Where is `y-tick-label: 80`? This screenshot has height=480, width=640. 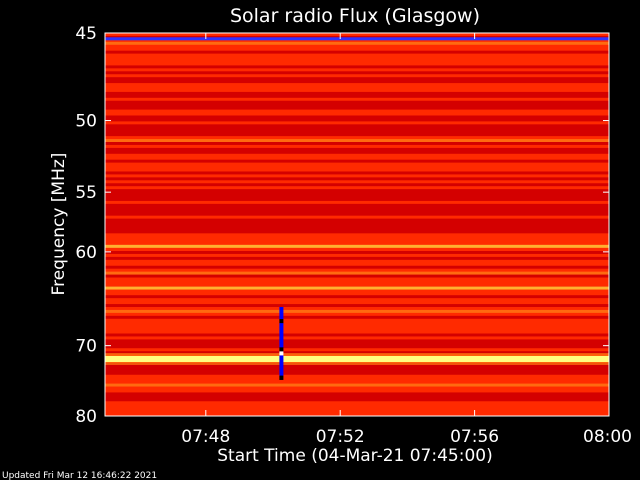 y-tick-label: 80 is located at coordinates (86, 417).